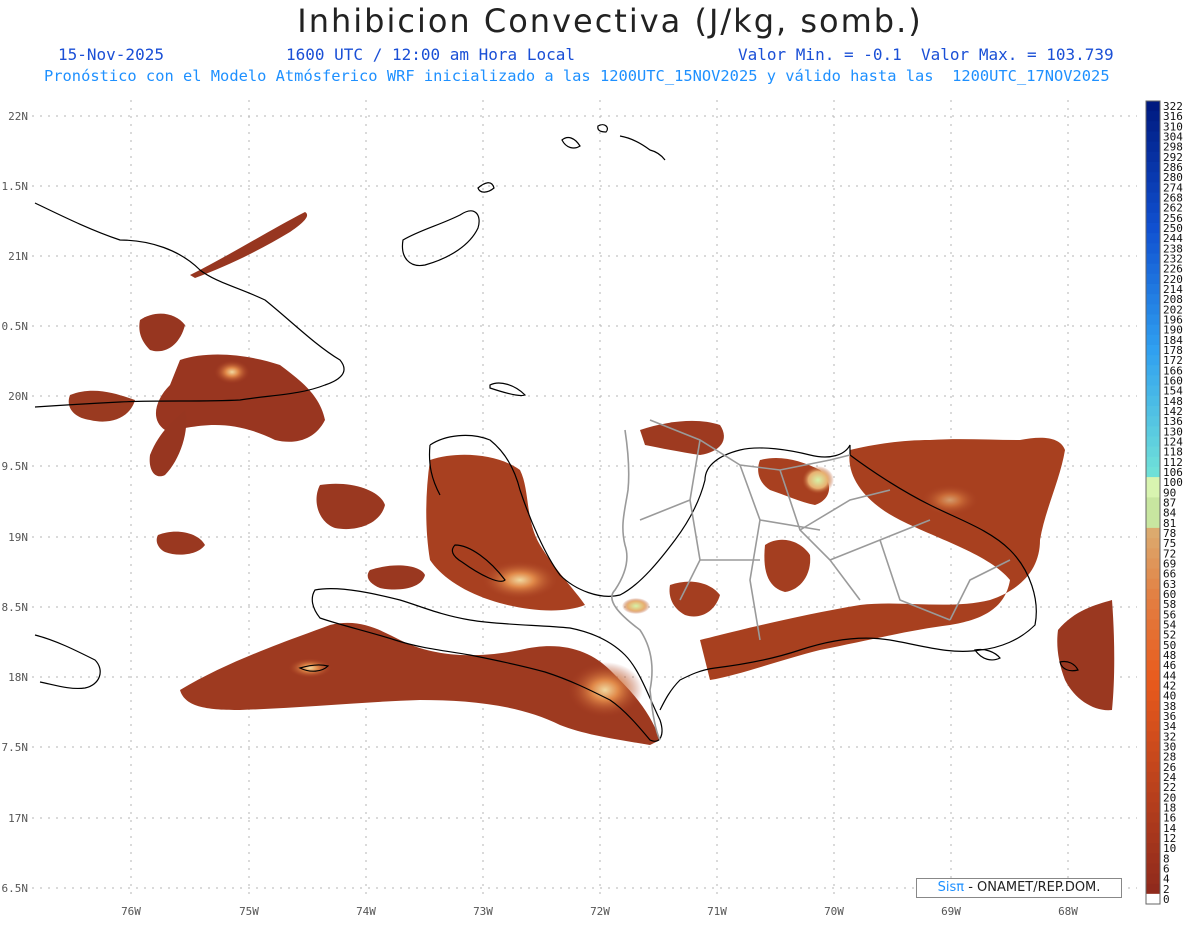 Image resolution: width=1200 pixels, height=927 pixels. I want to click on cin-region-blob-small, so click(180, 543).